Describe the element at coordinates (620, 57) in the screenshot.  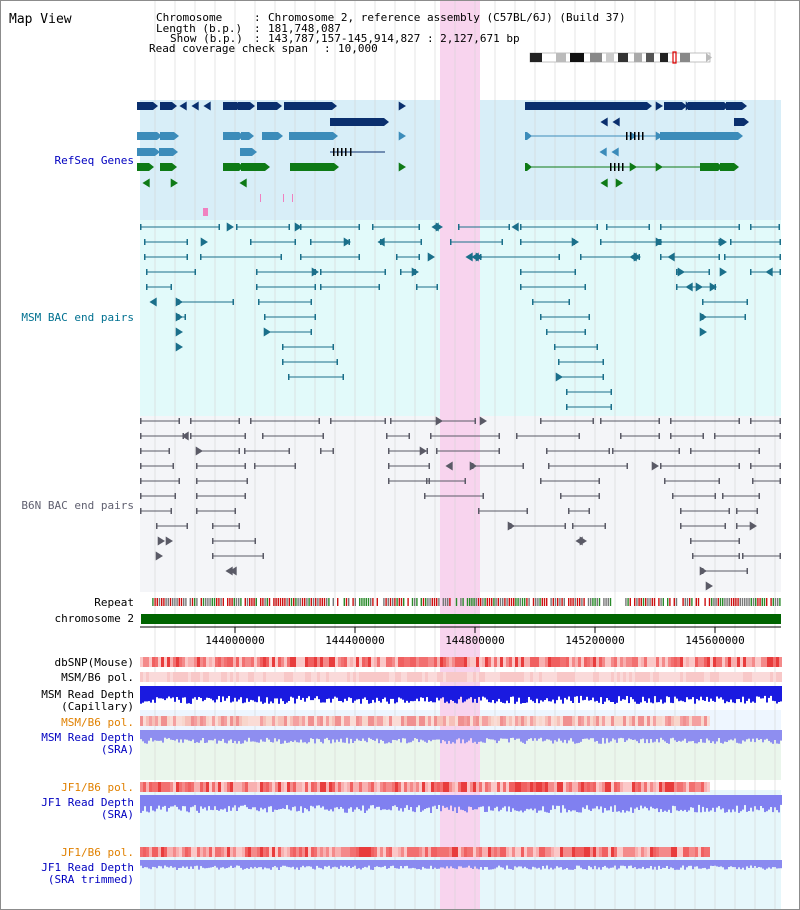
I see `chromosome-ideogram` at that location.